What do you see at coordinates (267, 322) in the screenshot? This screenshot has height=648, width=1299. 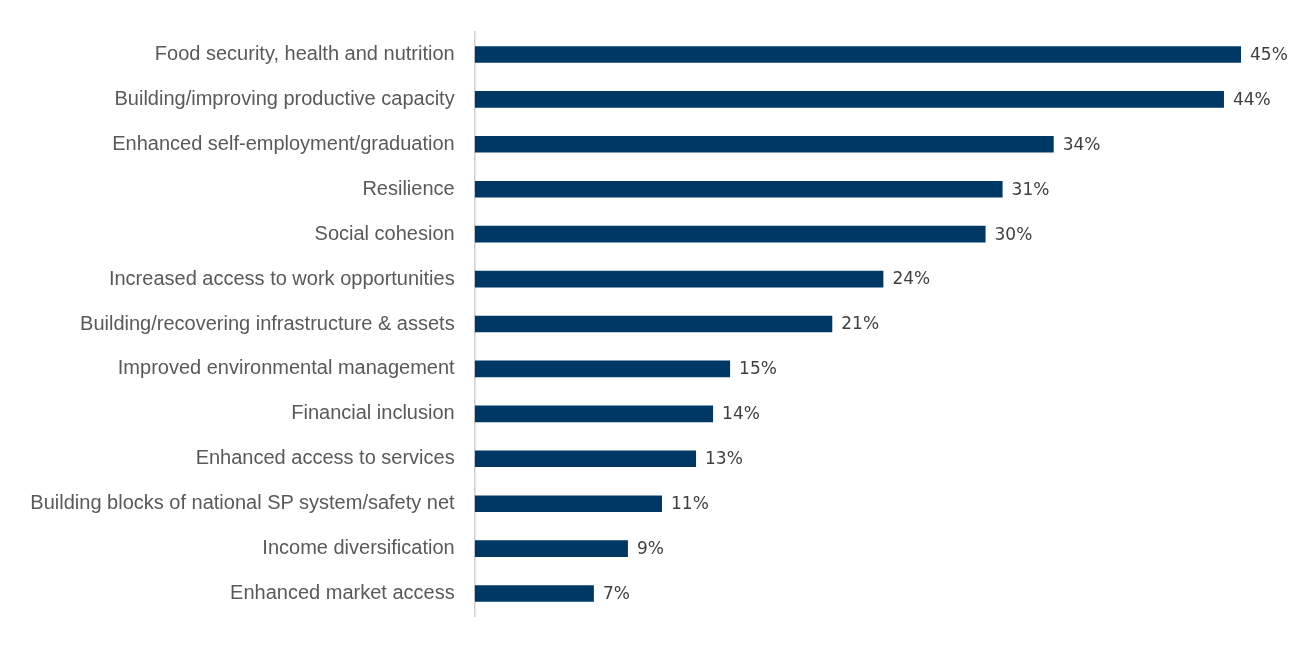 I see `y-tick-label: Building/recovering infrastructure & assets` at bounding box center [267, 322].